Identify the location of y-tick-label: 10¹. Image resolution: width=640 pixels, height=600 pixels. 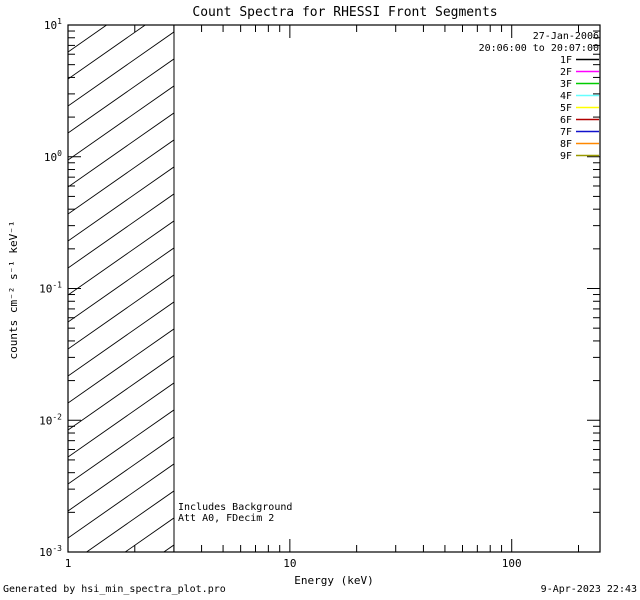
(53, 24).